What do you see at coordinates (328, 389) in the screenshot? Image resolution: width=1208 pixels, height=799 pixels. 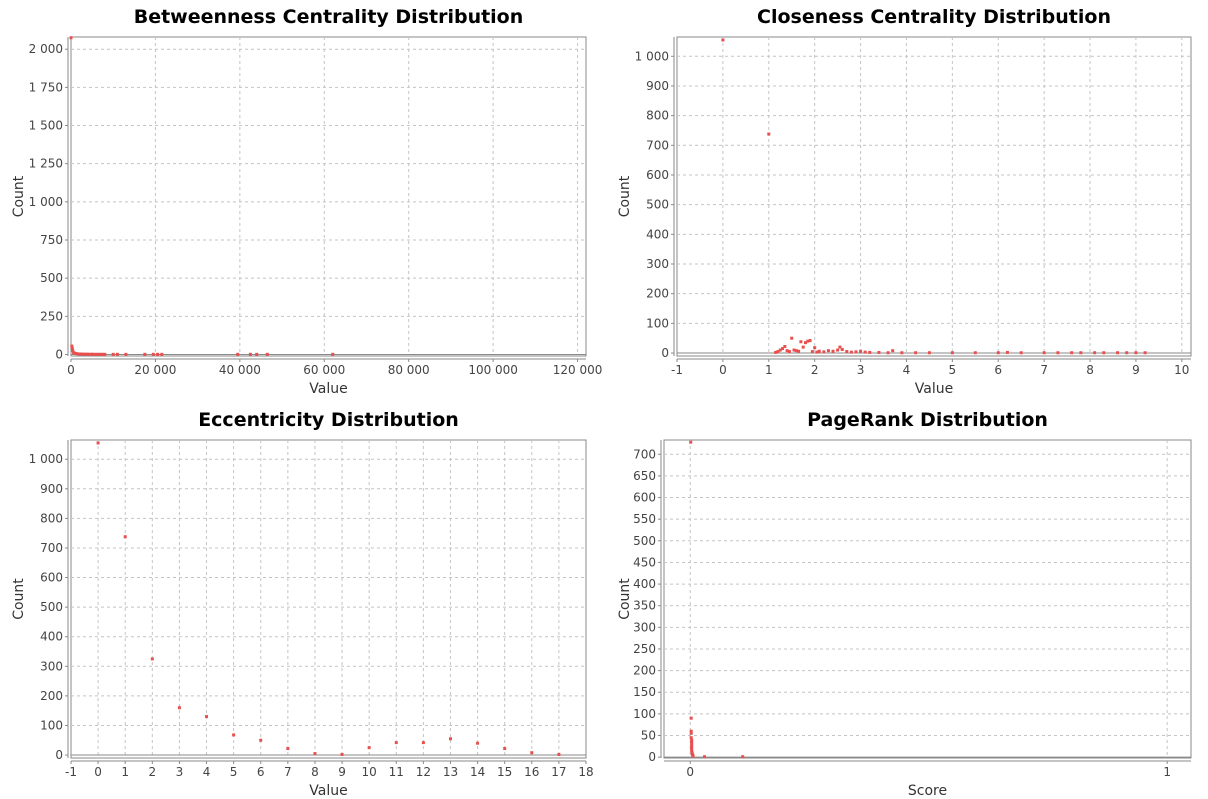 I see `x-axis-label: Value` at bounding box center [328, 389].